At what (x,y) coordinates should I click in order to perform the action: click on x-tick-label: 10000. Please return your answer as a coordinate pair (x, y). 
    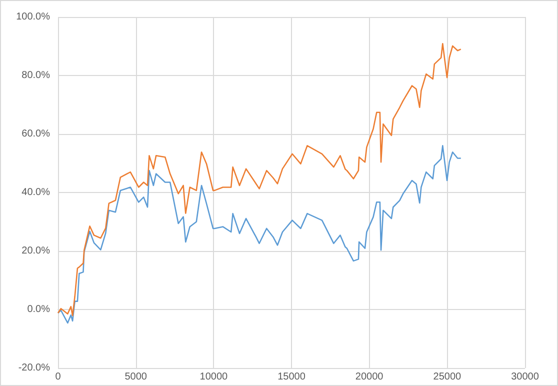
    Looking at the image, I should click on (214, 377).